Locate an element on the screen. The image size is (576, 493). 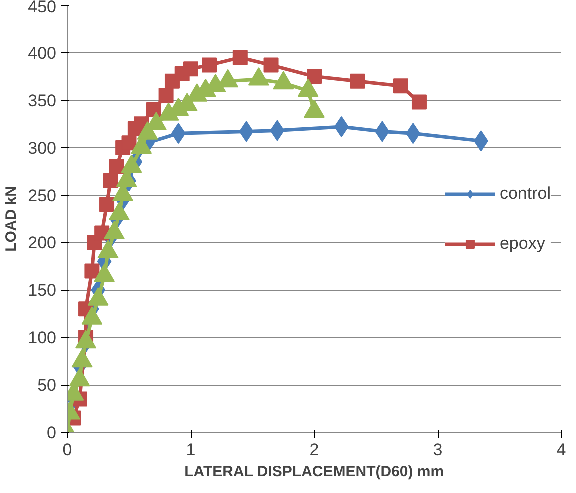
y-tick-label: 50 is located at coordinates (47, 386).